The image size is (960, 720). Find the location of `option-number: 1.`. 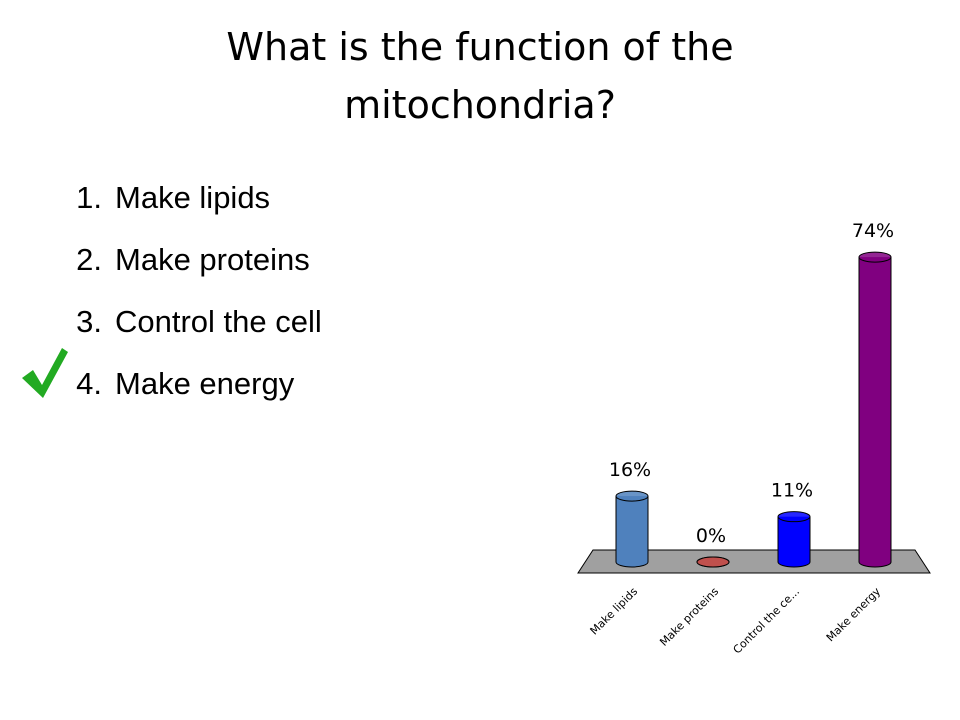

option-number: 1. is located at coordinates (89, 197).